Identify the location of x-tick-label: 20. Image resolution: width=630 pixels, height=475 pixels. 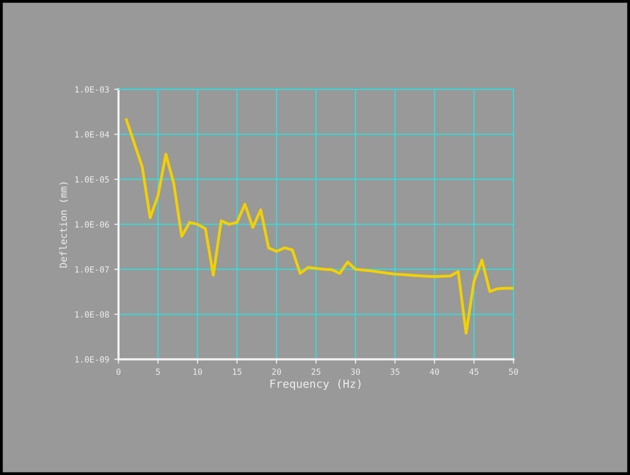
(276, 371).